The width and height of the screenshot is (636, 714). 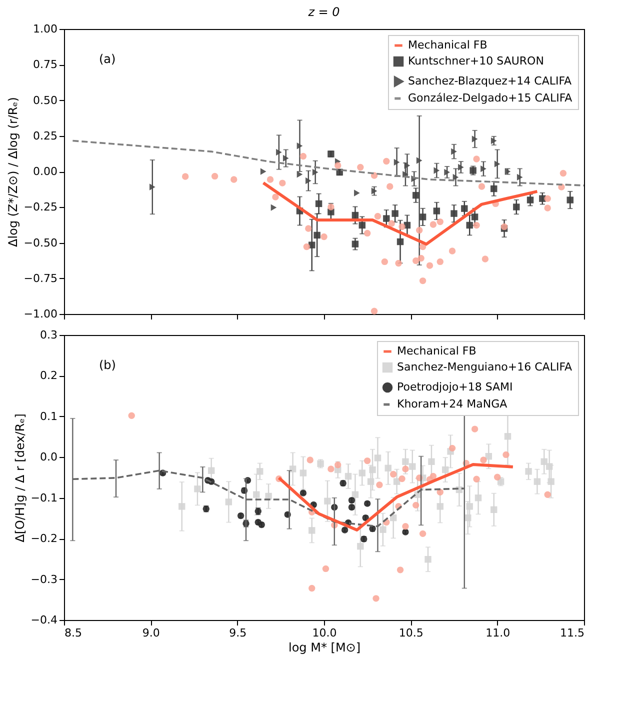 I want to click on x-tick-label: 11.0, so click(x=498, y=633).